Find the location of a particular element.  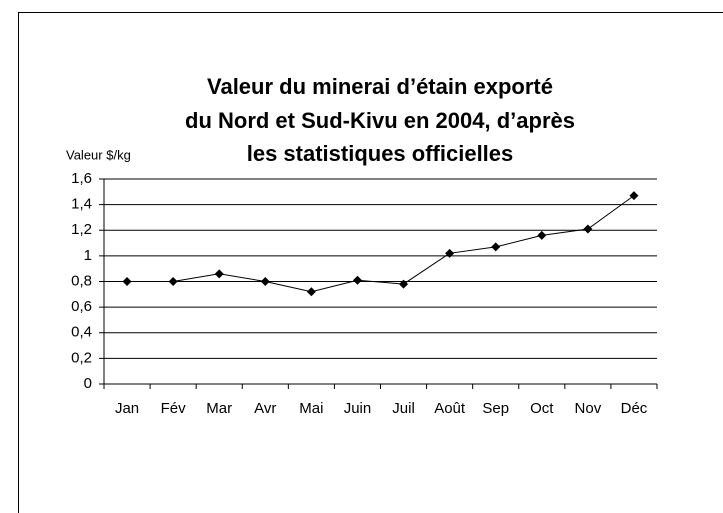

x-tick-label: Mai is located at coordinates (311, 408).